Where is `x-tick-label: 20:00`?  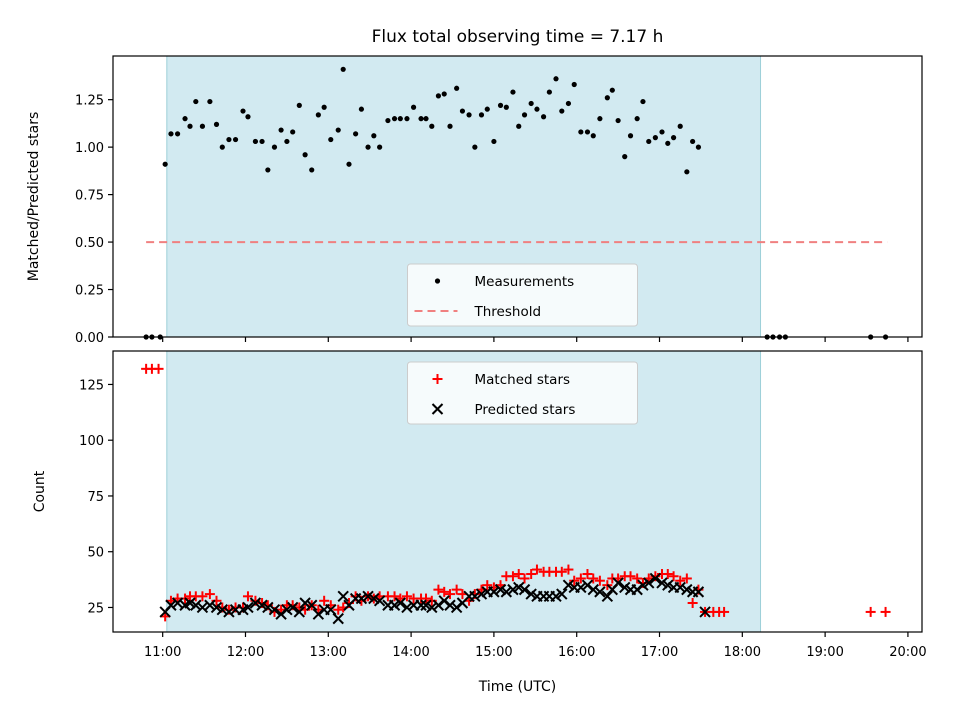
x-tick-label: 20:00 is located at coordinates (907, 652).